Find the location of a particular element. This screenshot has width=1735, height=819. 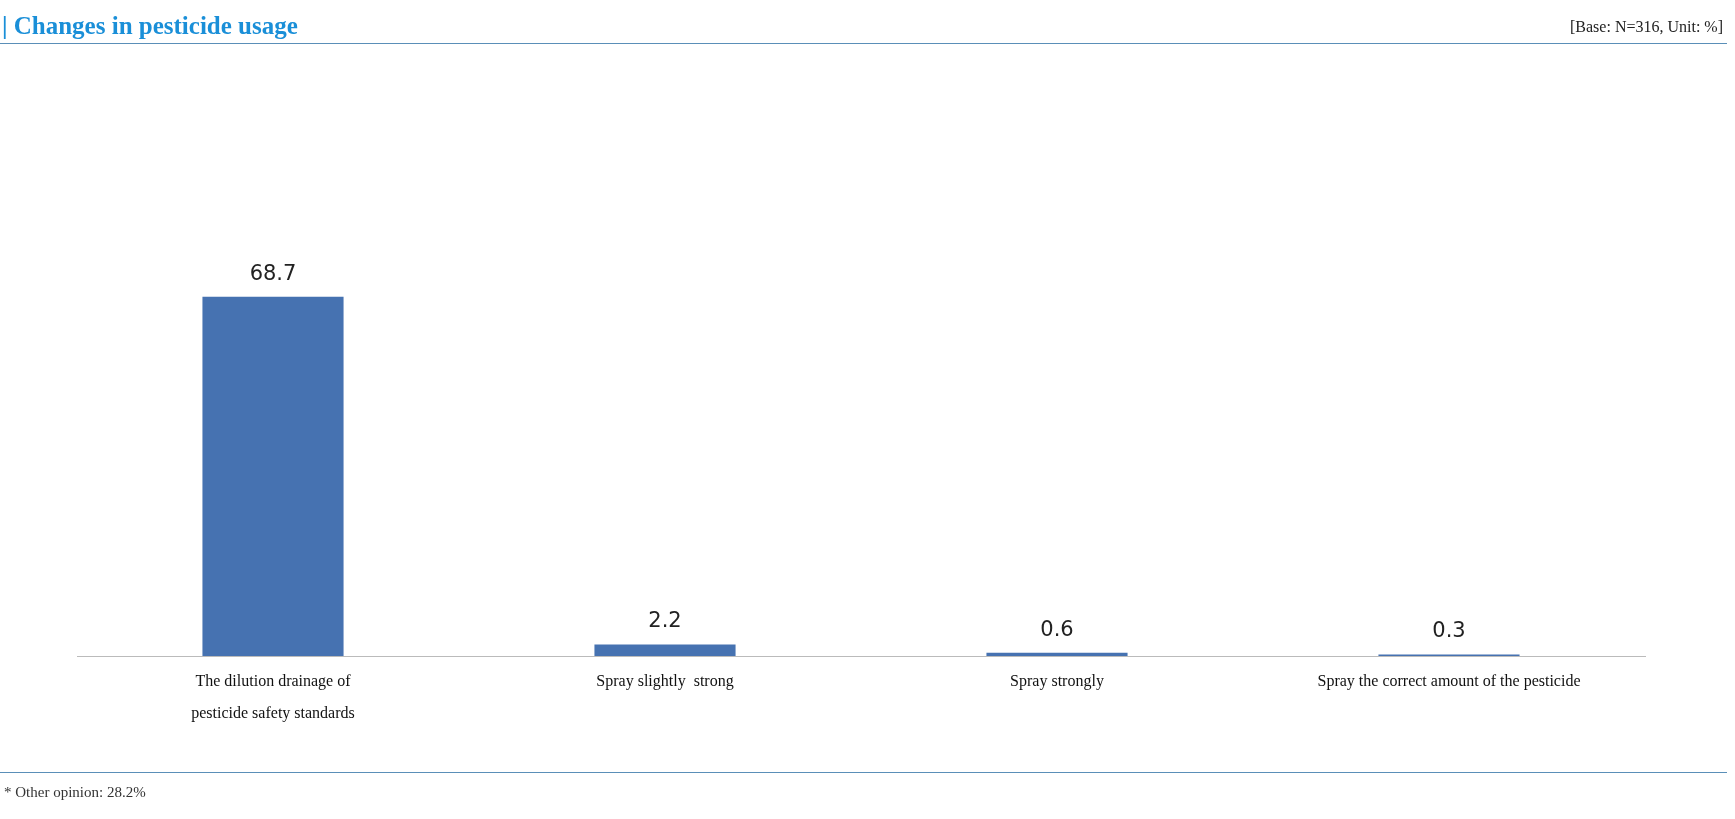

data-label: 68.7 is located at coordinates (273, 272).